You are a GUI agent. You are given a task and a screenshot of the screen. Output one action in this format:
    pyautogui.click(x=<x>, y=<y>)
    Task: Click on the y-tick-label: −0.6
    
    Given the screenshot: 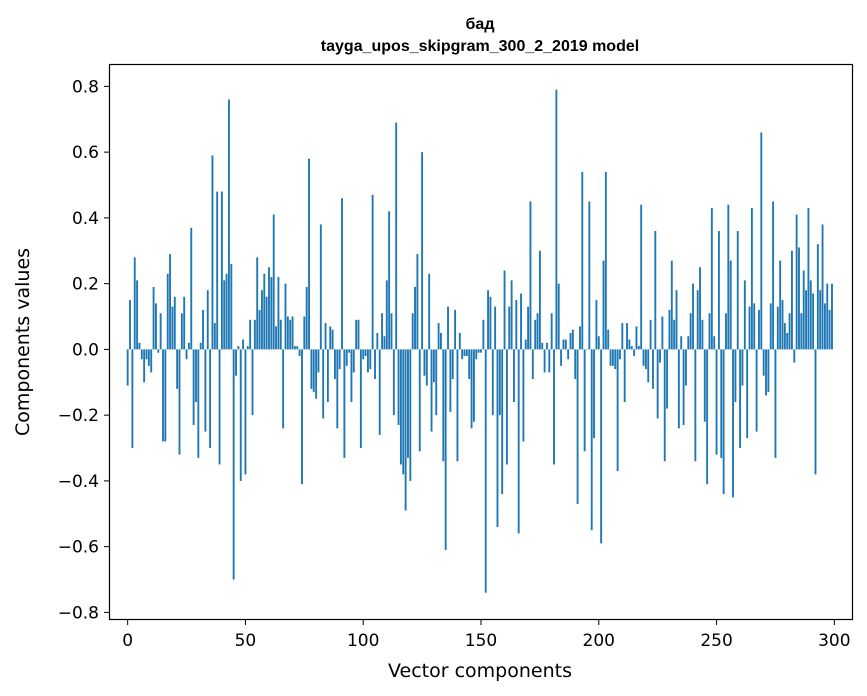 What is the action you would take?
    pyautogui.click(x=78, y=548)
    